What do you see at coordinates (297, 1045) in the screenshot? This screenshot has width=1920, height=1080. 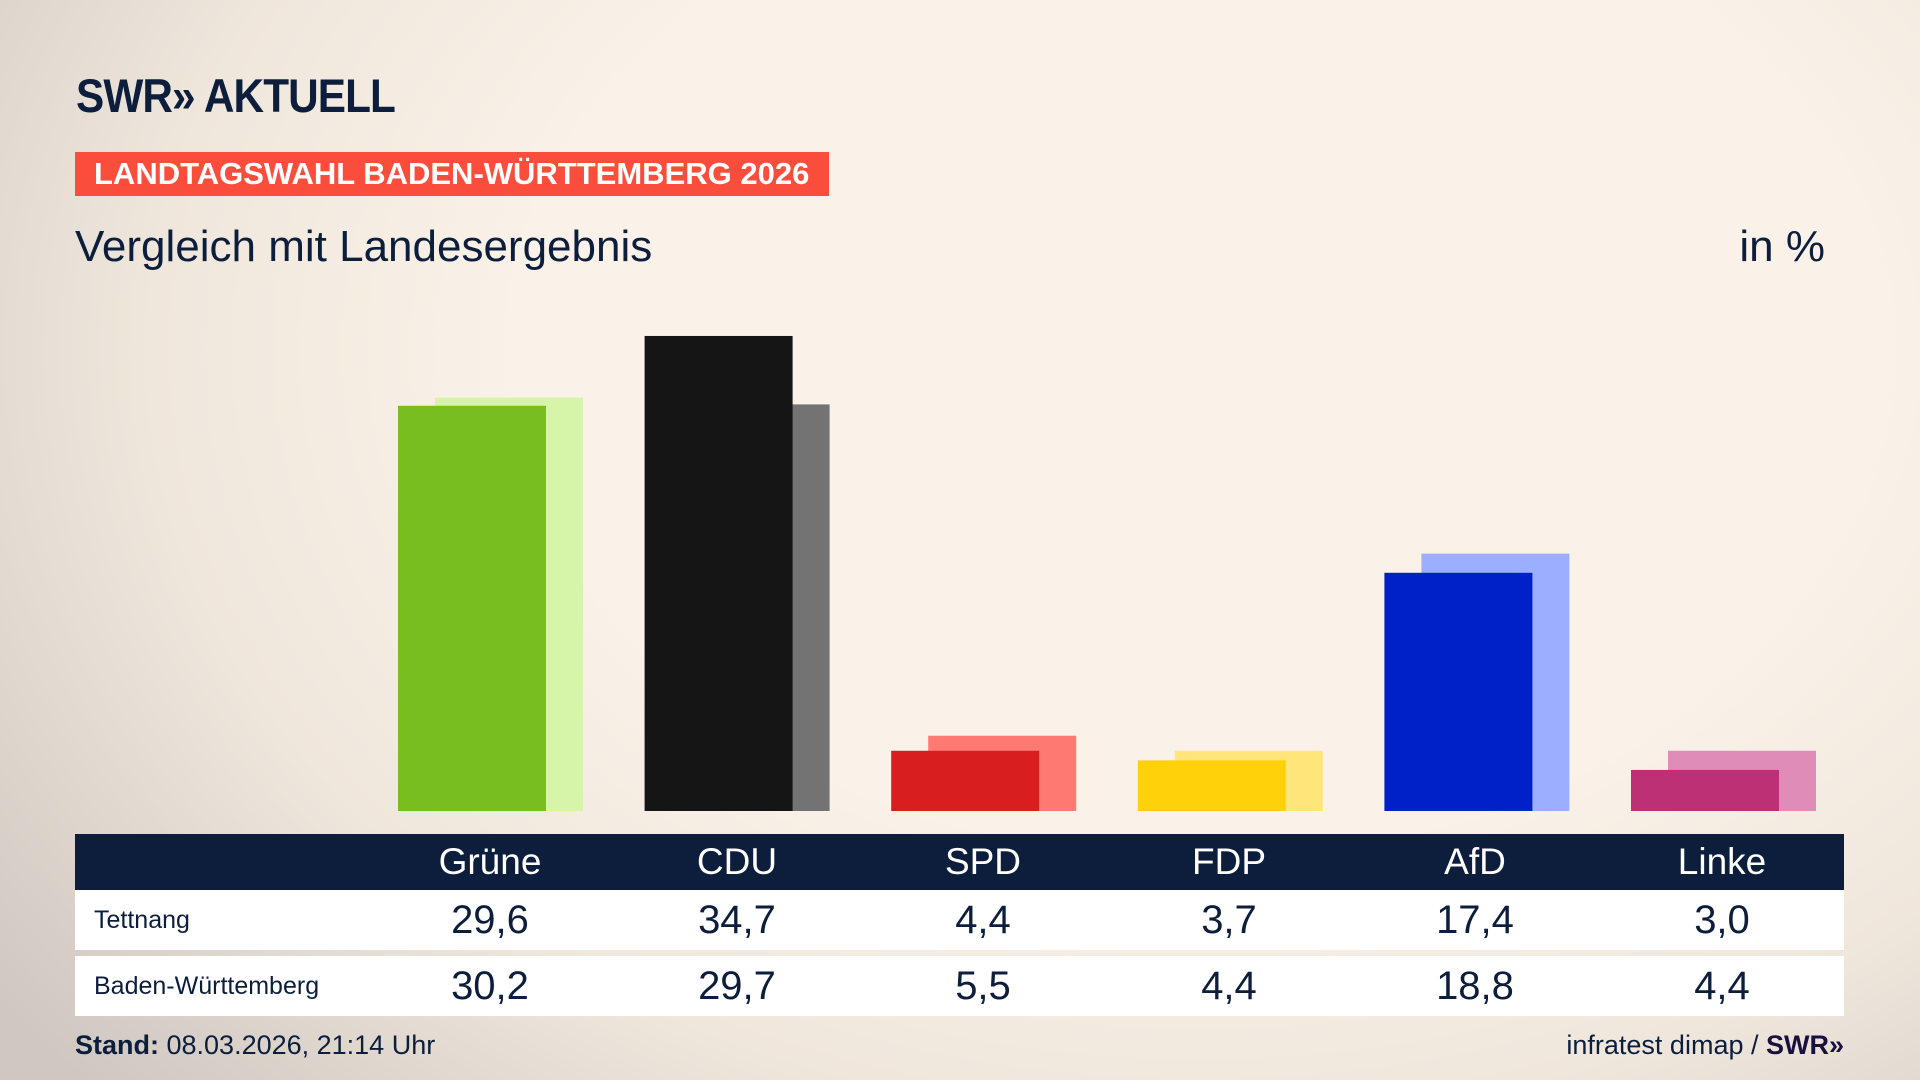 I see `stand-value: 08.03.2026, 21:14 Uhr` at bounding box center [297, 1045].